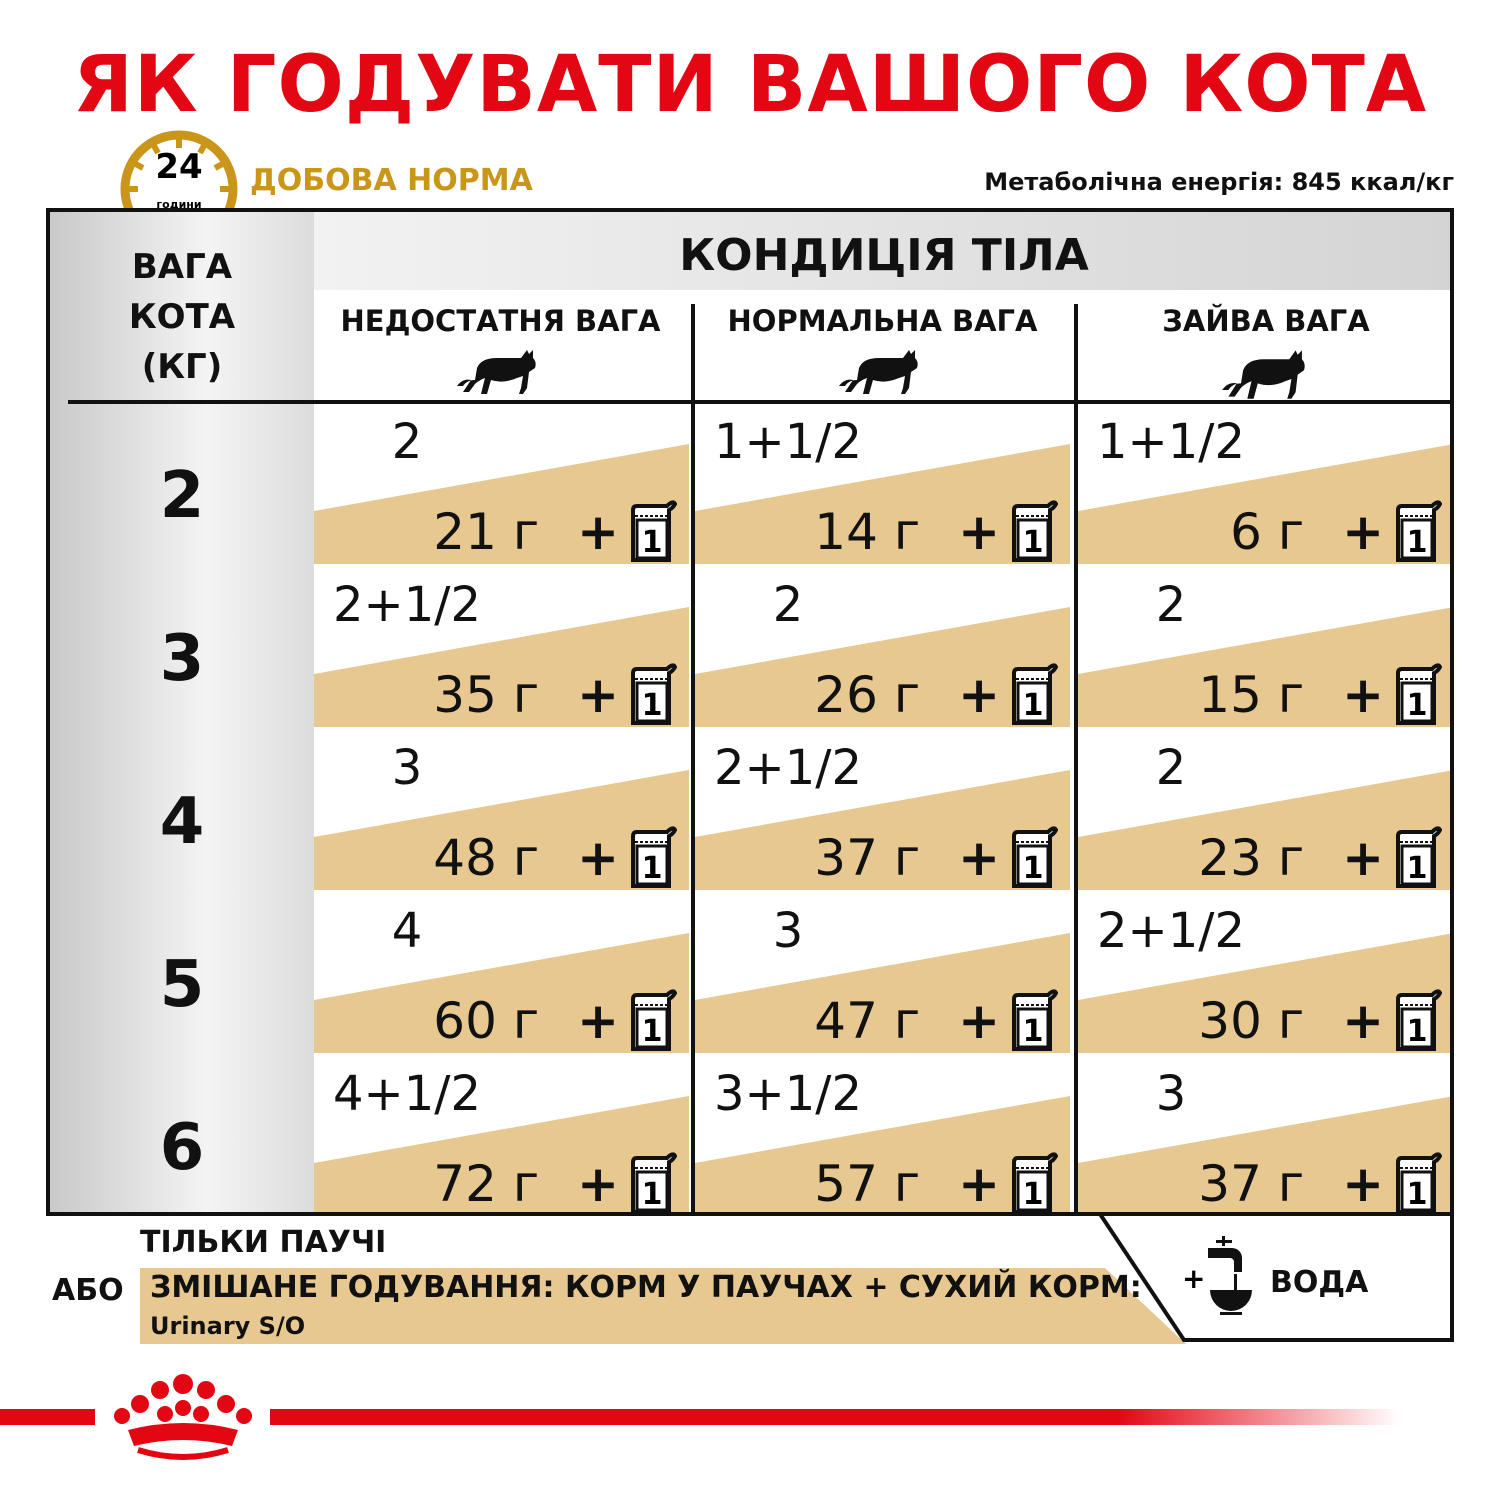  Describe the element at coordinates (501, 648) in the screenshot. I see `feeding-cell: 2+1/2 35 г +1` at that location.